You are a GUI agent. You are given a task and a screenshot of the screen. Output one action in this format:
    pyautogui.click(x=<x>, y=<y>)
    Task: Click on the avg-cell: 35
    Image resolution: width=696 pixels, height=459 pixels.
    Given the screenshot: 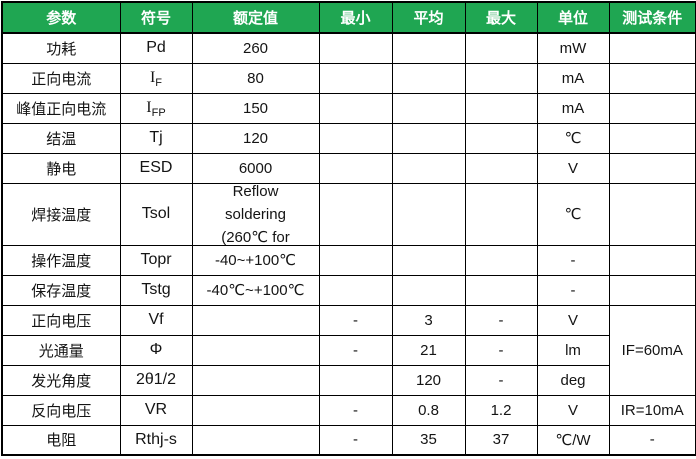 What is the action you would take?
    pyautogui.click(x=428, y=440)
    